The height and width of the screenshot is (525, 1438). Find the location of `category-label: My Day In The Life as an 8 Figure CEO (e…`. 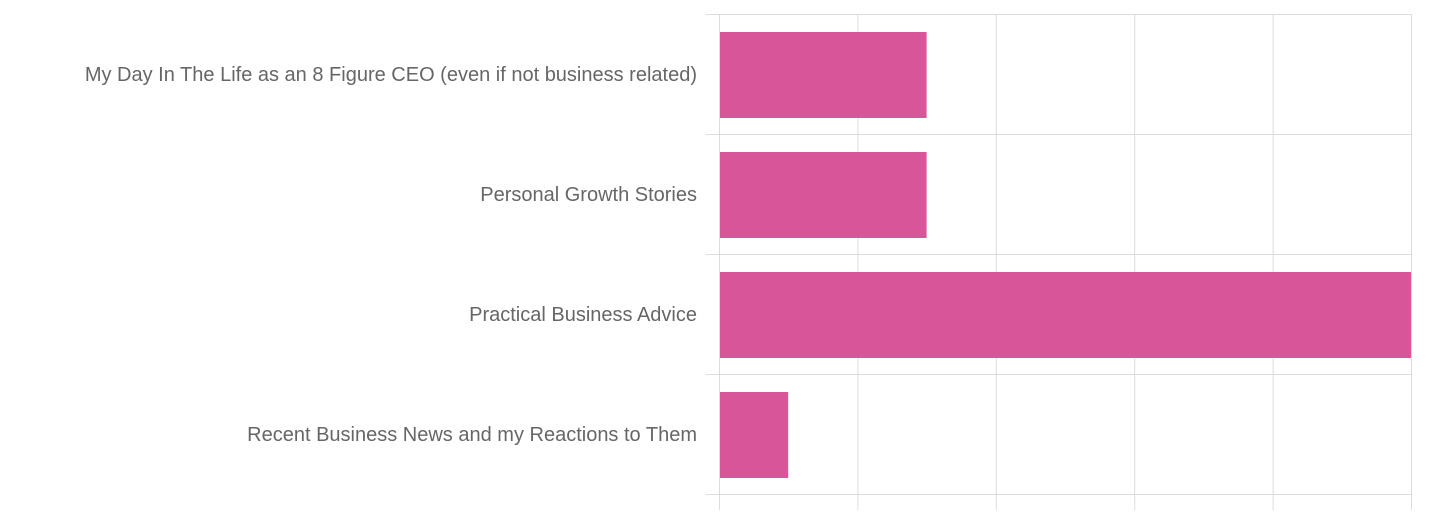

category-label: My Day In The Life as an 8 Figure CEO (e… is located at coordinates (391, 75).